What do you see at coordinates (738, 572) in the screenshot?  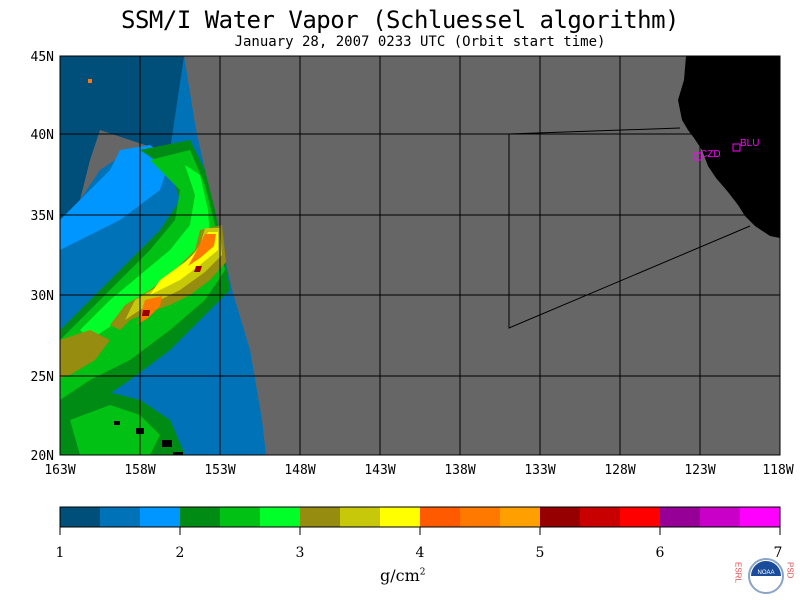 I see `logo-left-text: ESRL` at bounding box center [738, 572].